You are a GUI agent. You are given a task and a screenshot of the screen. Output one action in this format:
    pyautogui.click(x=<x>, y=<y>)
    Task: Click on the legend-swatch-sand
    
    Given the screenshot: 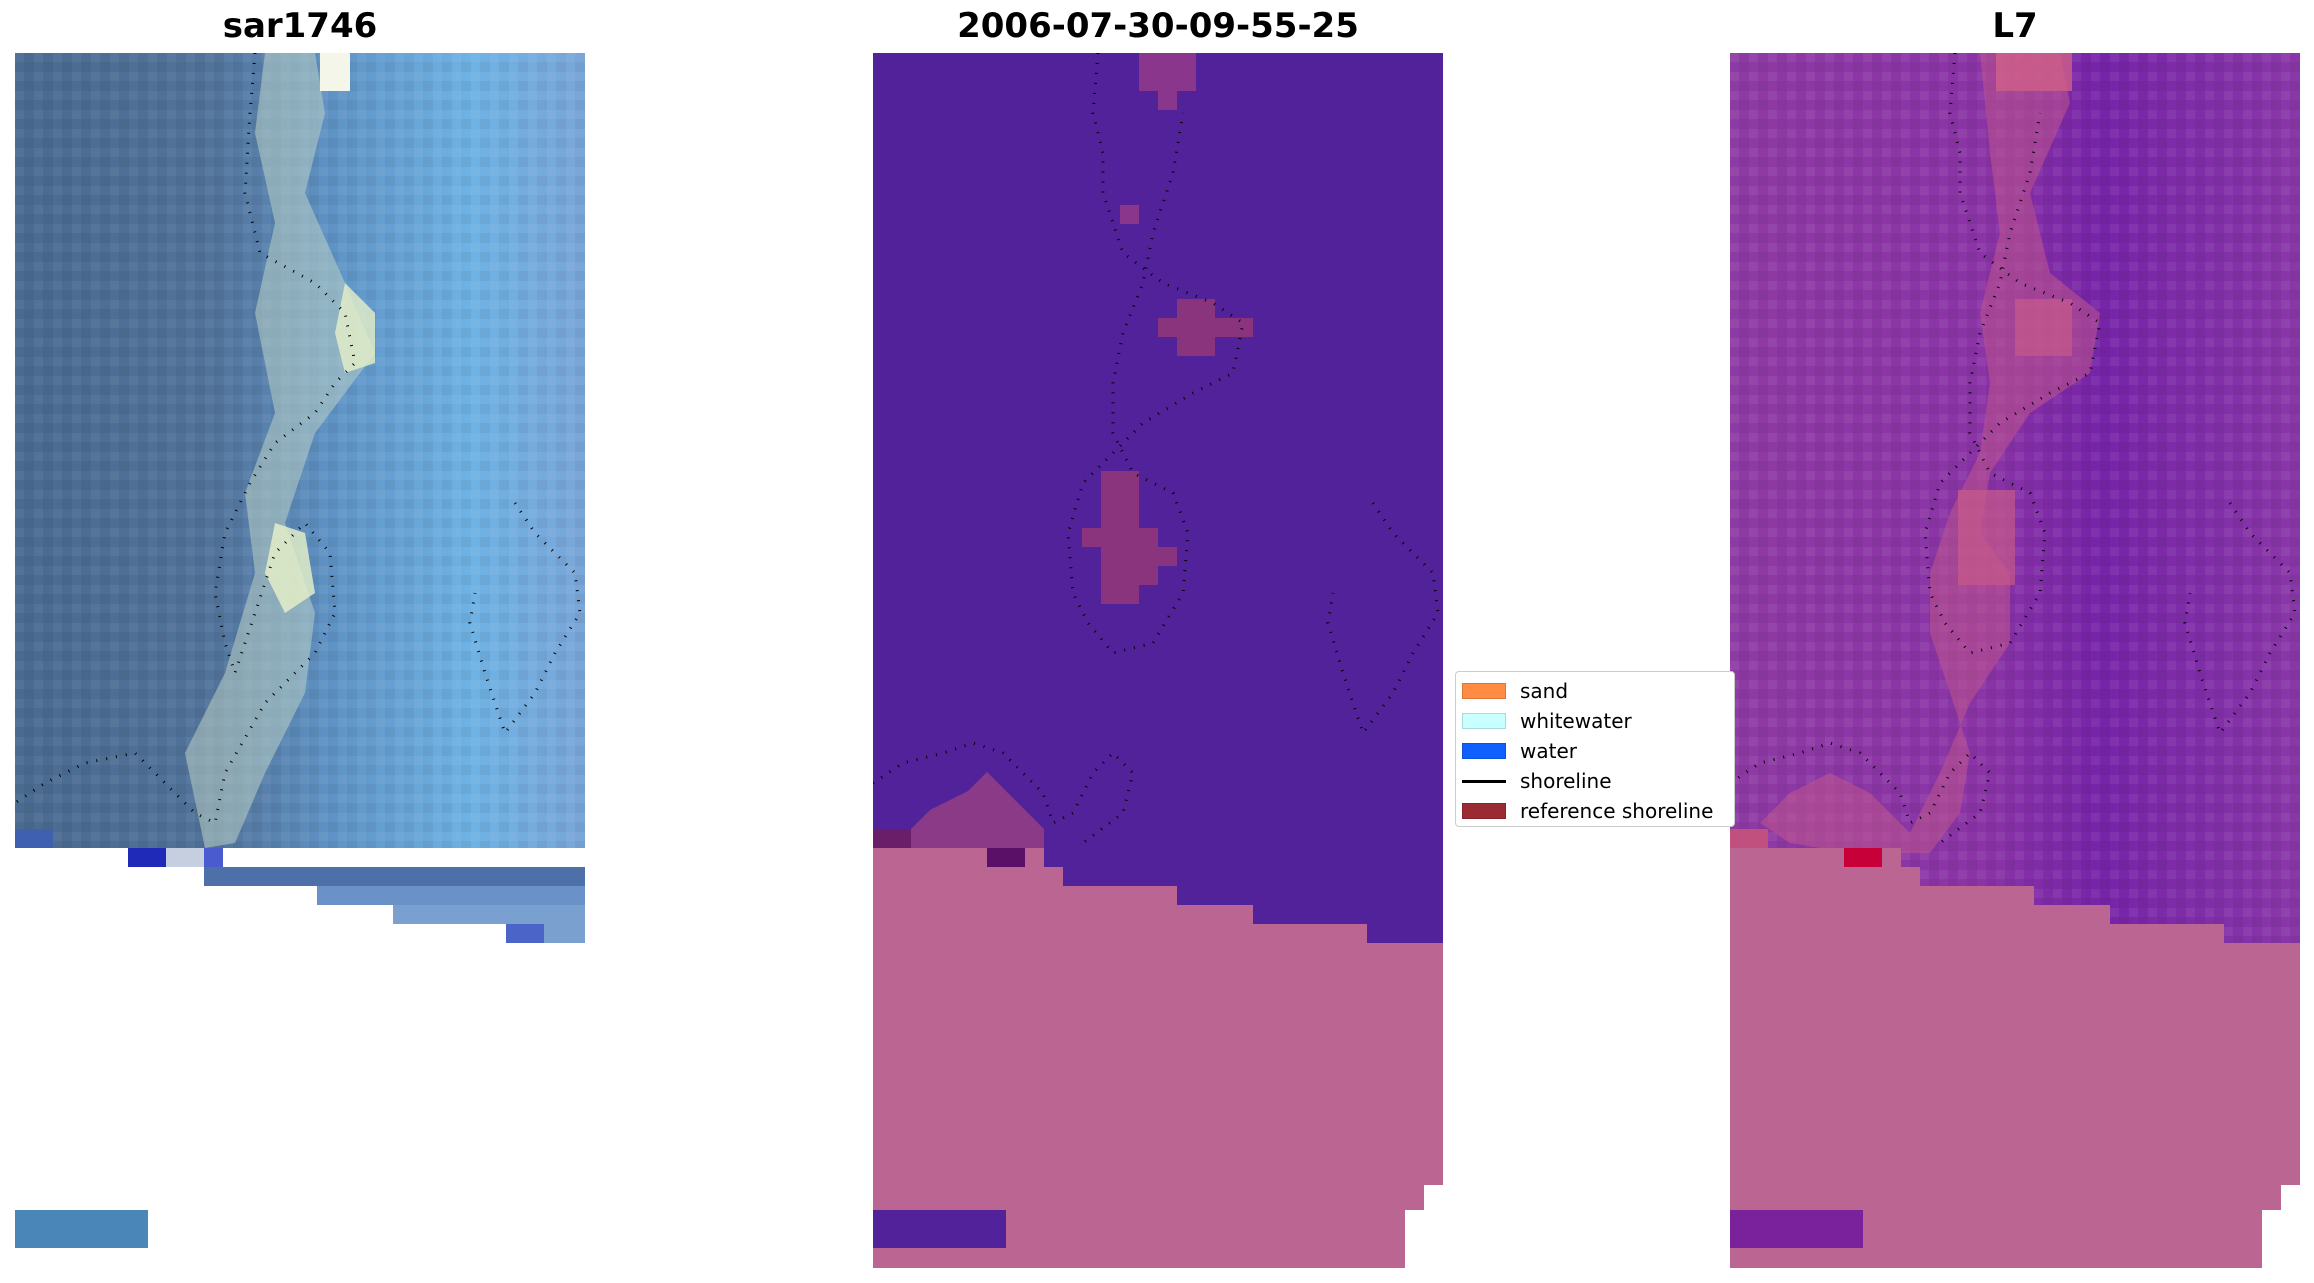 What is the action you would take?
    pyautogui.click(x=1484, y=691)
    